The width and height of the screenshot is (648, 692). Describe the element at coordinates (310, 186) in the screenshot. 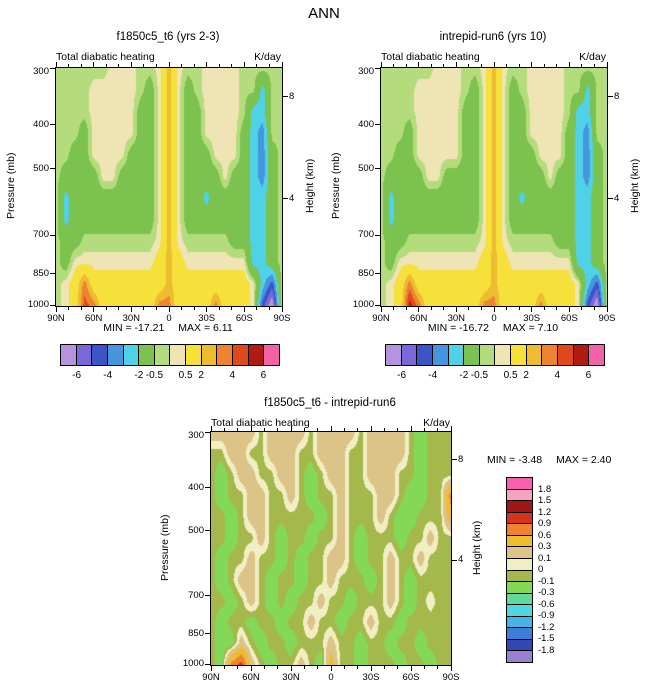

I see `panel-a-height-axis-title: Height (km)` at that location.